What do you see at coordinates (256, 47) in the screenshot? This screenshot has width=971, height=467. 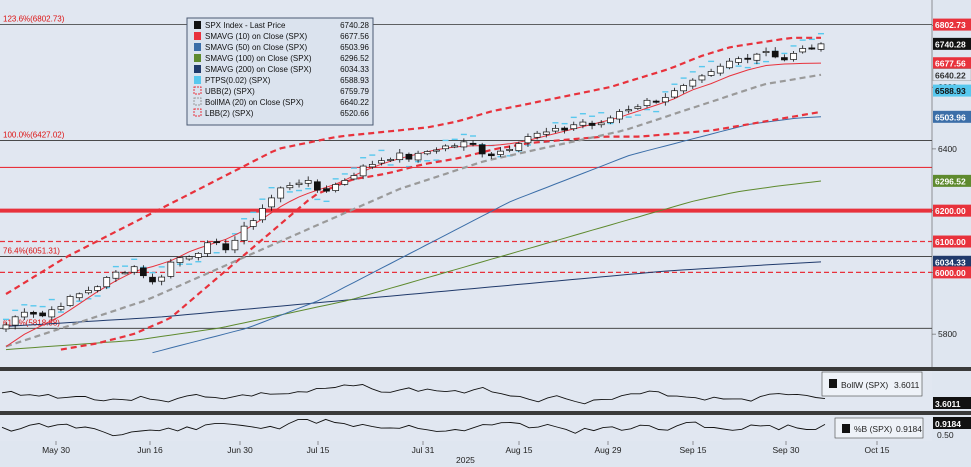 I see `legend-label: SMAVG (50) on Close (SPX)` at bounding box center [256, 47].